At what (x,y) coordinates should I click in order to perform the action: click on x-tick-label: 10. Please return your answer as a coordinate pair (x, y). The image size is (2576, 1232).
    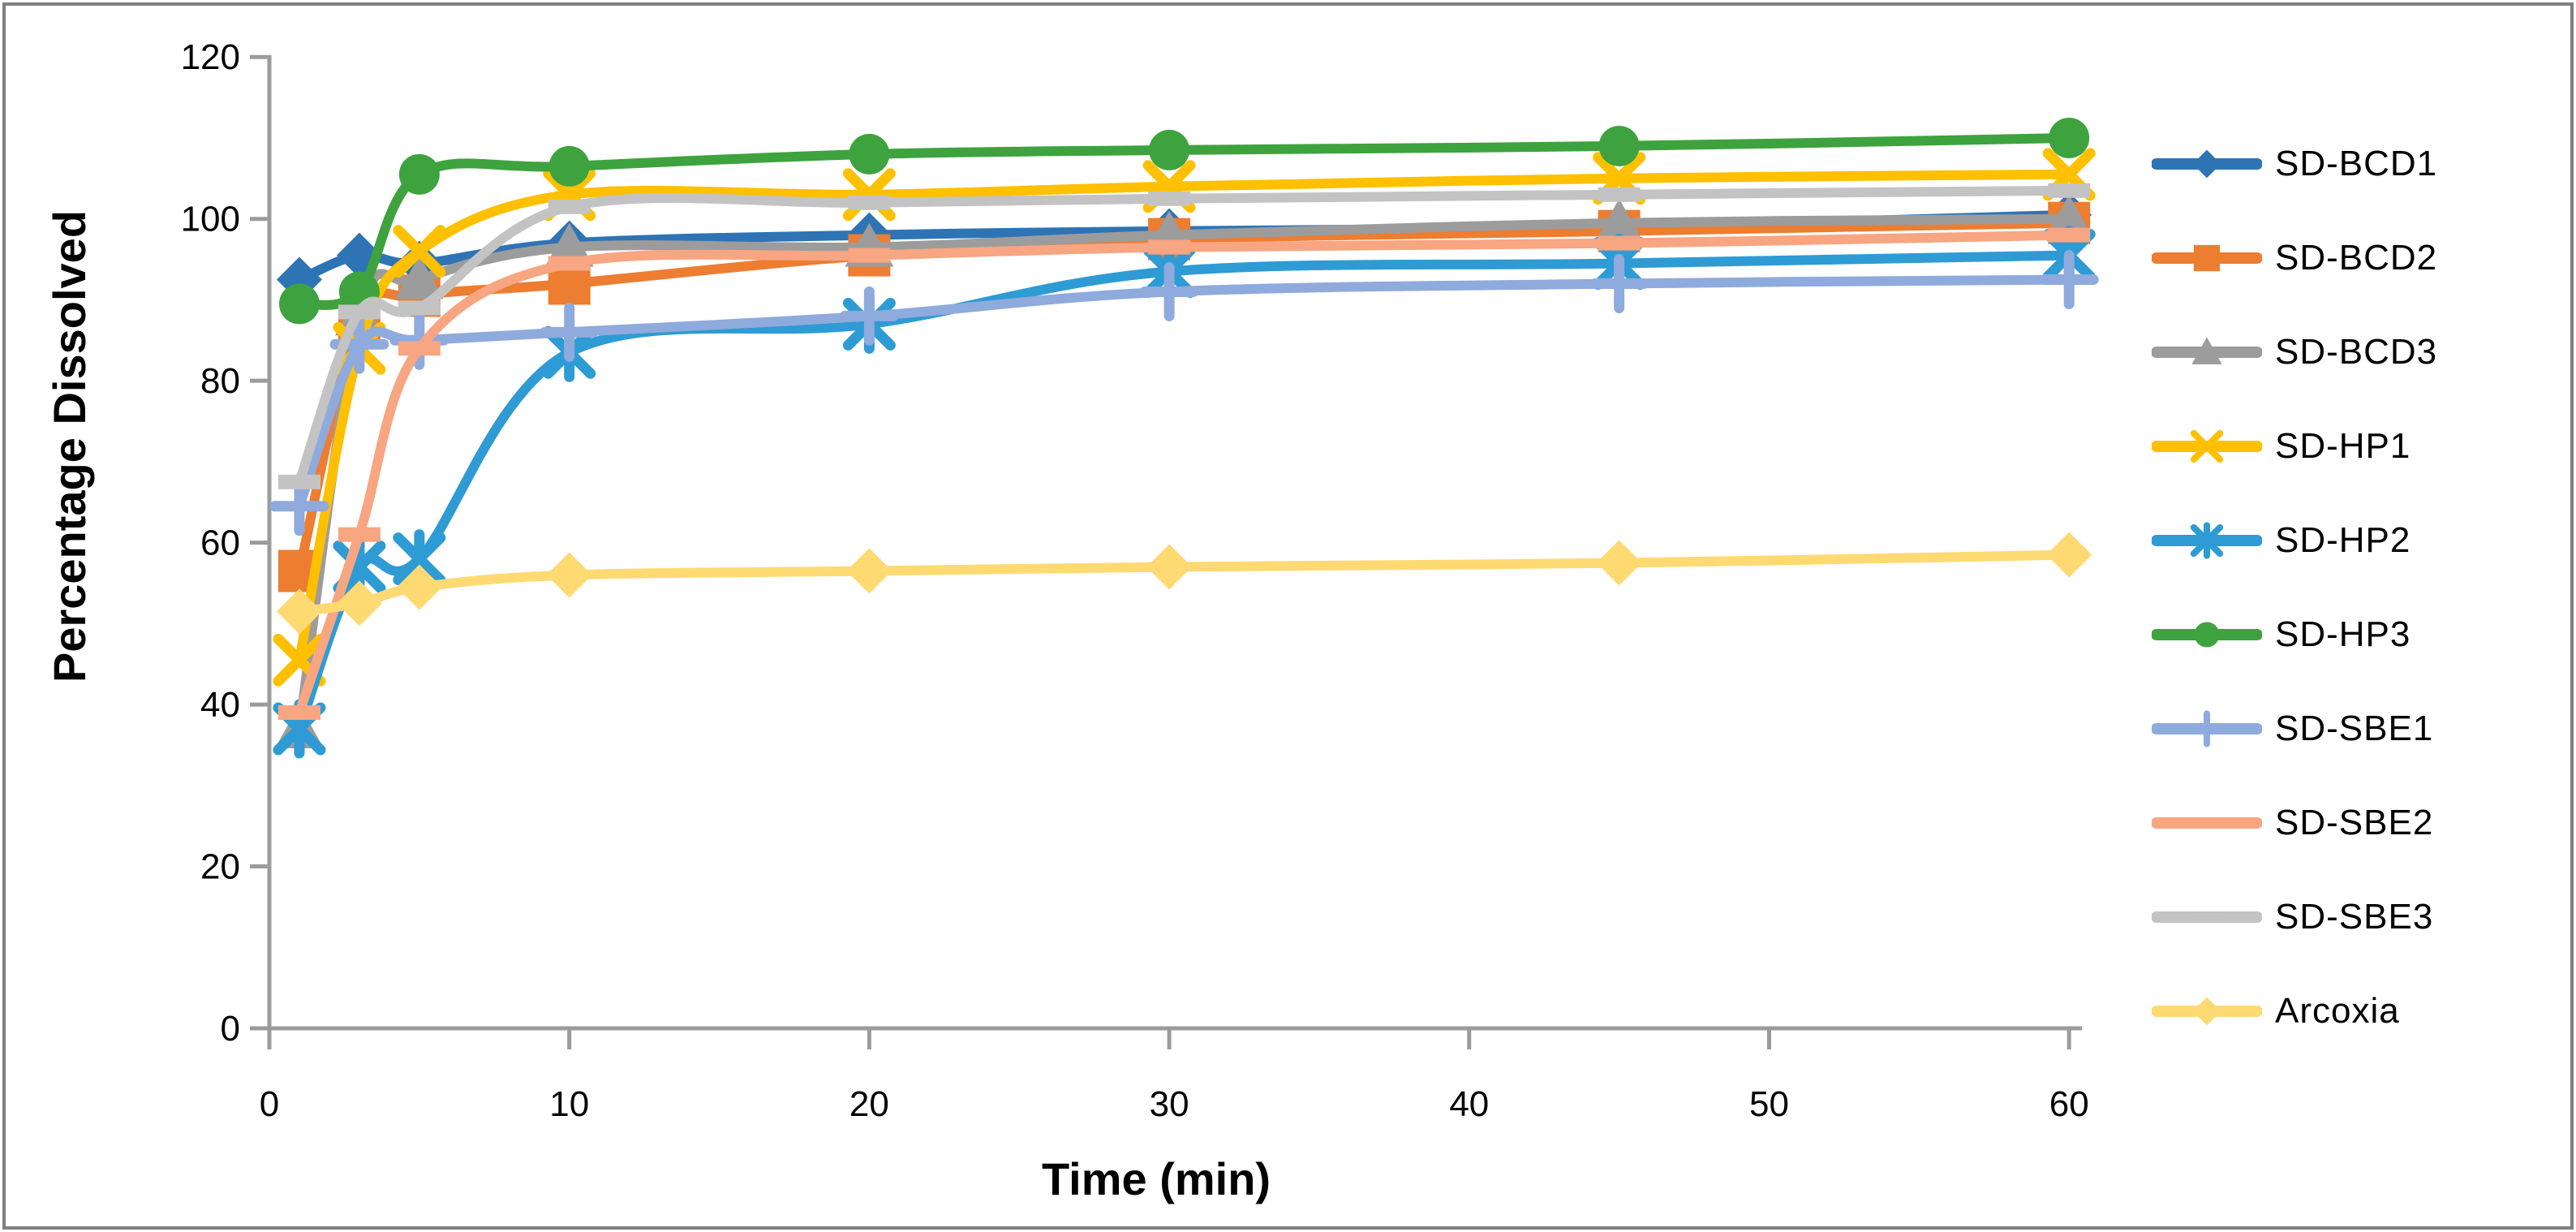
    Looking at the image, I should click on (569, 1104).